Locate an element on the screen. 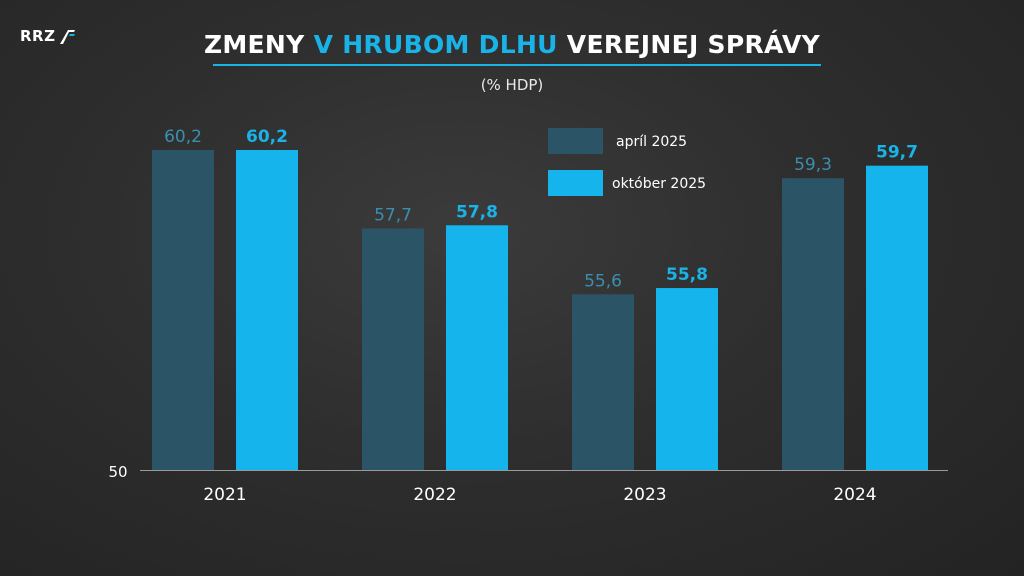 The width and height of the screenshot is (1024, 576). category-label-2021: 2021 is located at coordinates (224, 495).